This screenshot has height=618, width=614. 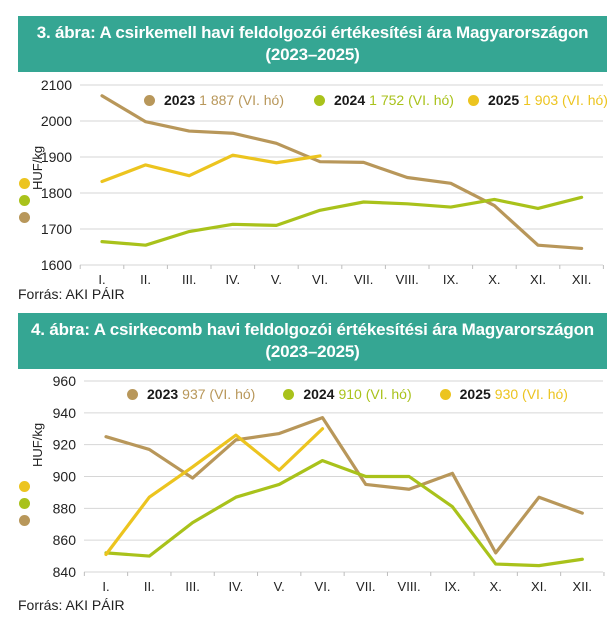 I want to click on chart2-side-legend-dots, so click(x=24, y=506).